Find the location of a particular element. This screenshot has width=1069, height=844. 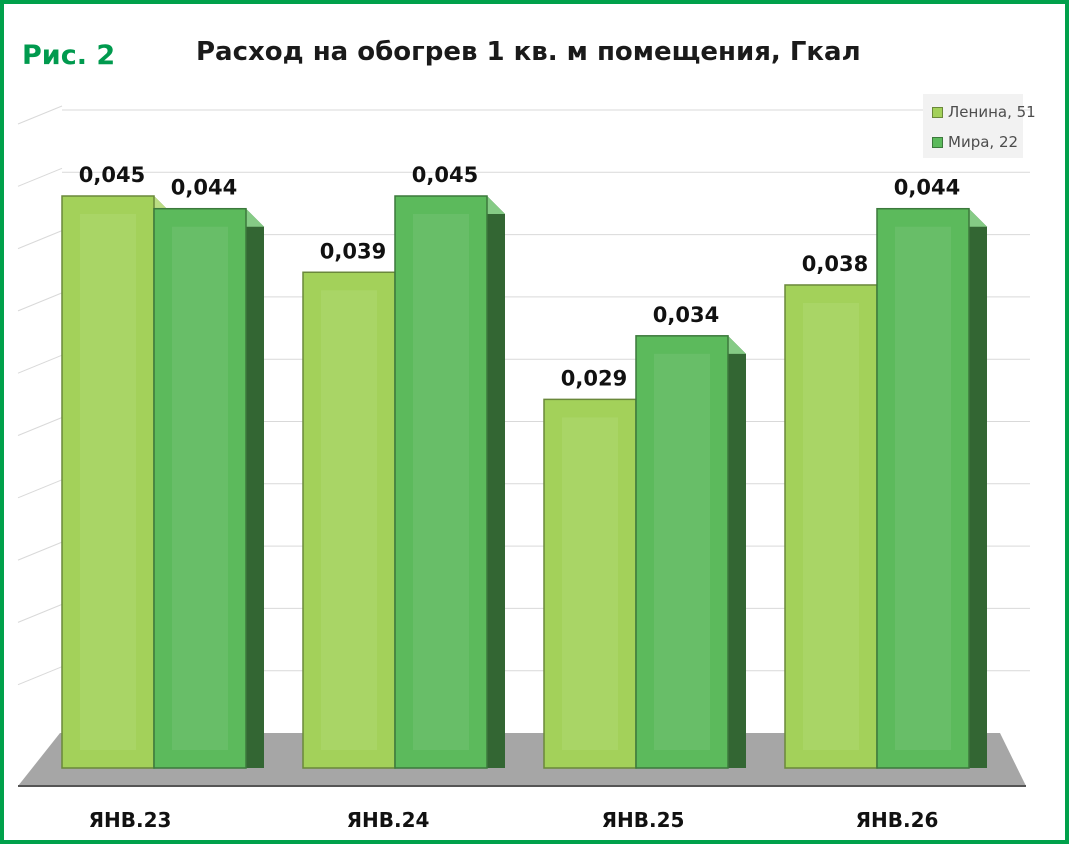

x-tick-label: ЯНВ.25 is located at coordinates (643, 820).